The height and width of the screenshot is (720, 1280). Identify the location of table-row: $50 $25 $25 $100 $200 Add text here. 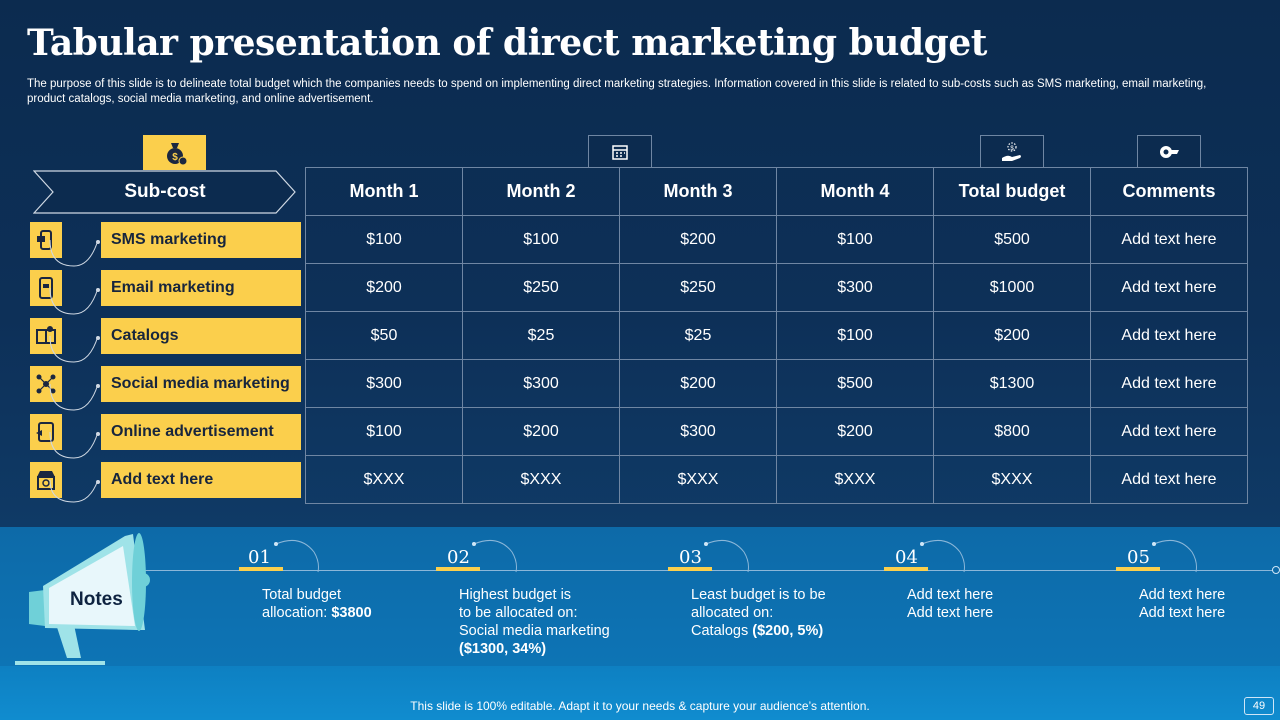
(776, 335).